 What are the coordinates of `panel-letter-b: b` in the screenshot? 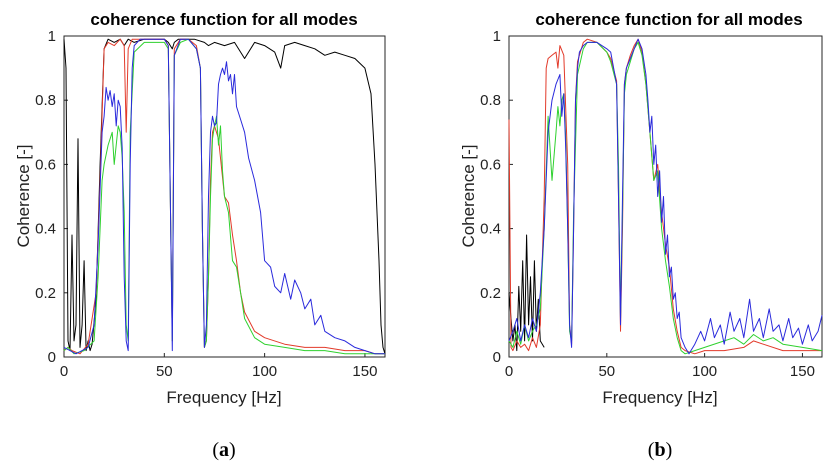 It's located at (659, 450).